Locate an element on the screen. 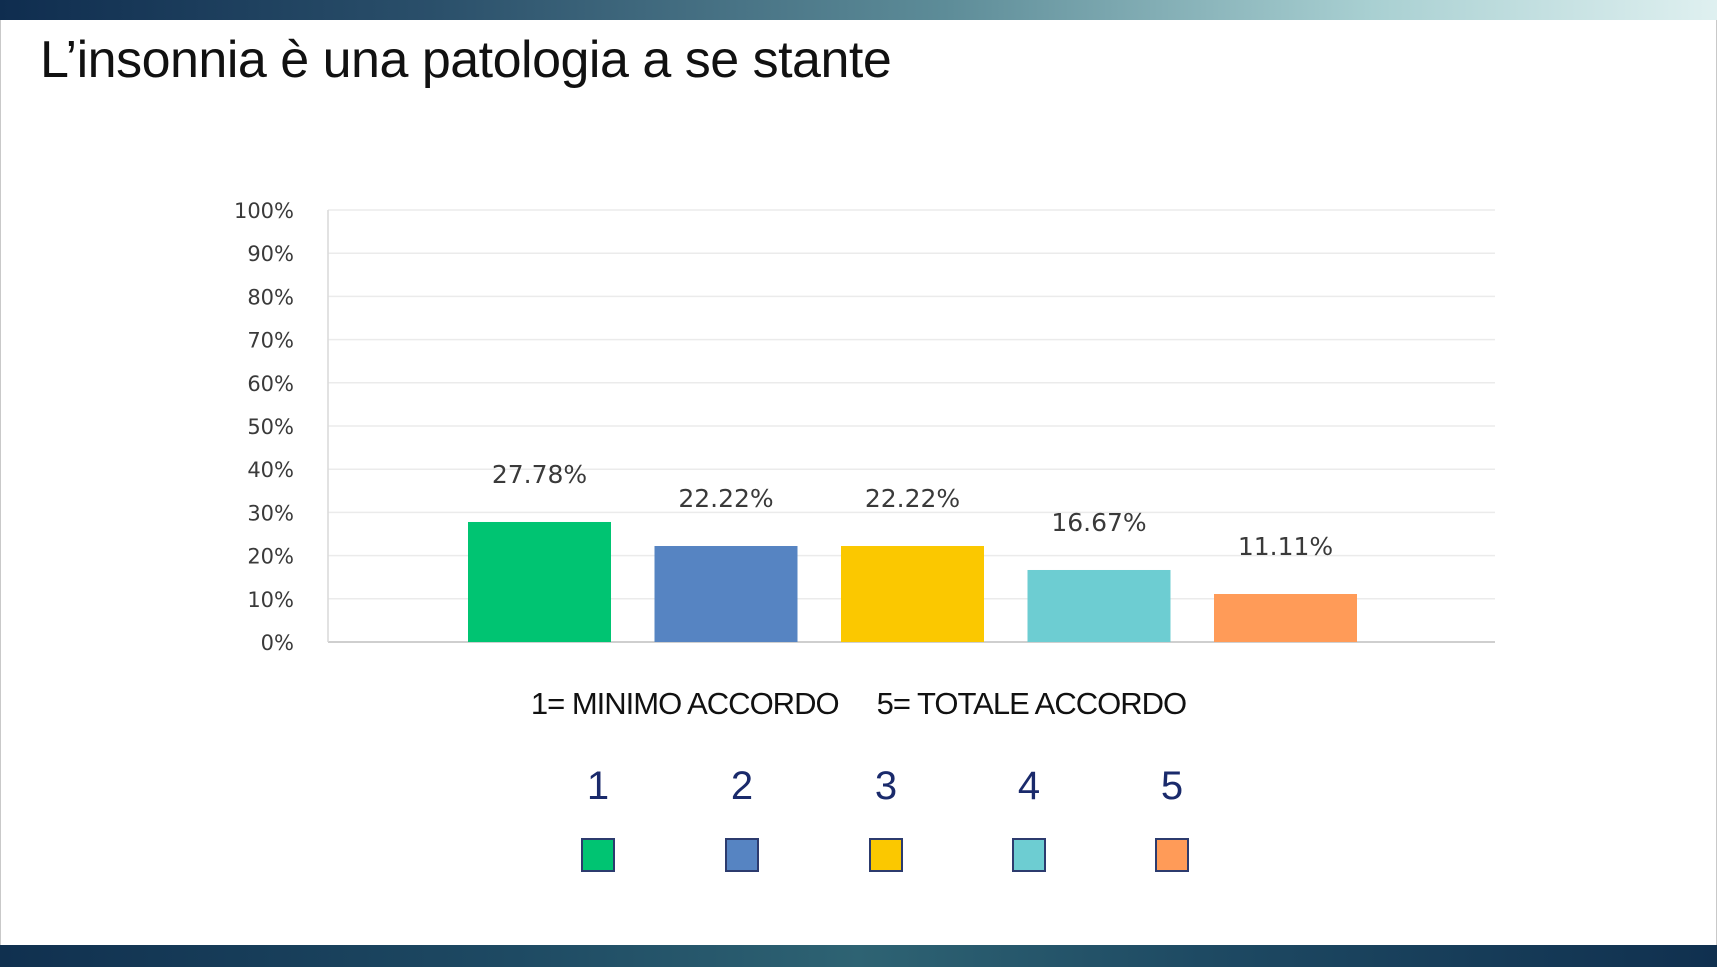 This screenshot has width=1717, height=967. y-tick-label: 90% is located at coordinates (270, 254).